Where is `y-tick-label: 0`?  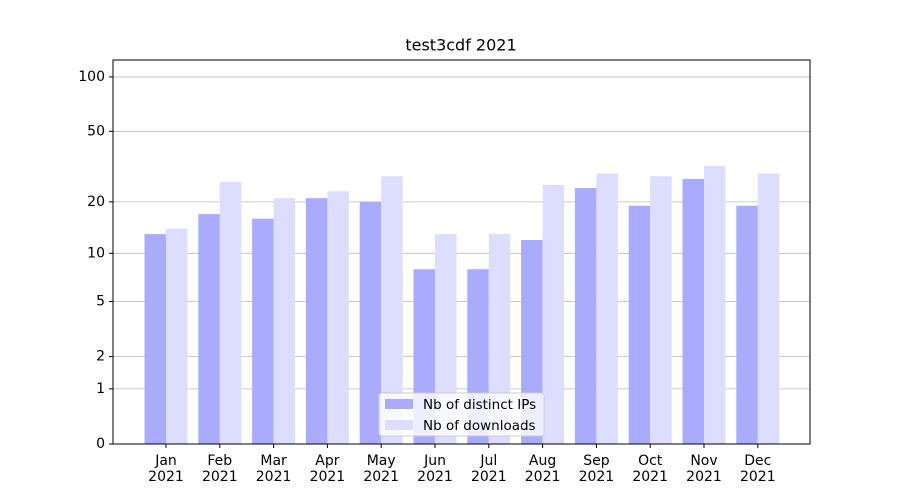
y-tick-label: 0 is located at coordinates (100, 444).